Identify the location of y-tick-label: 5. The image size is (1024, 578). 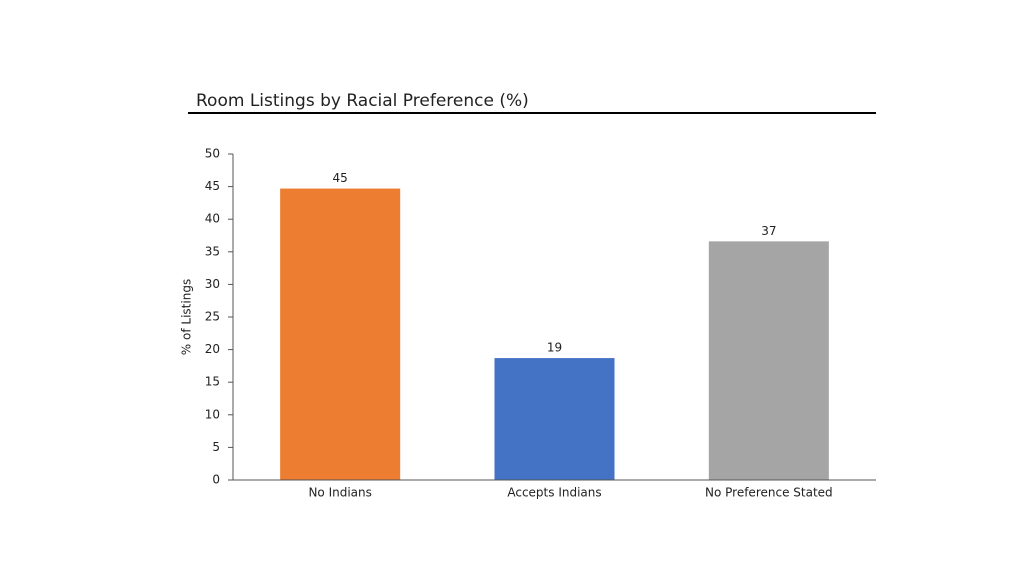
(216, 447).